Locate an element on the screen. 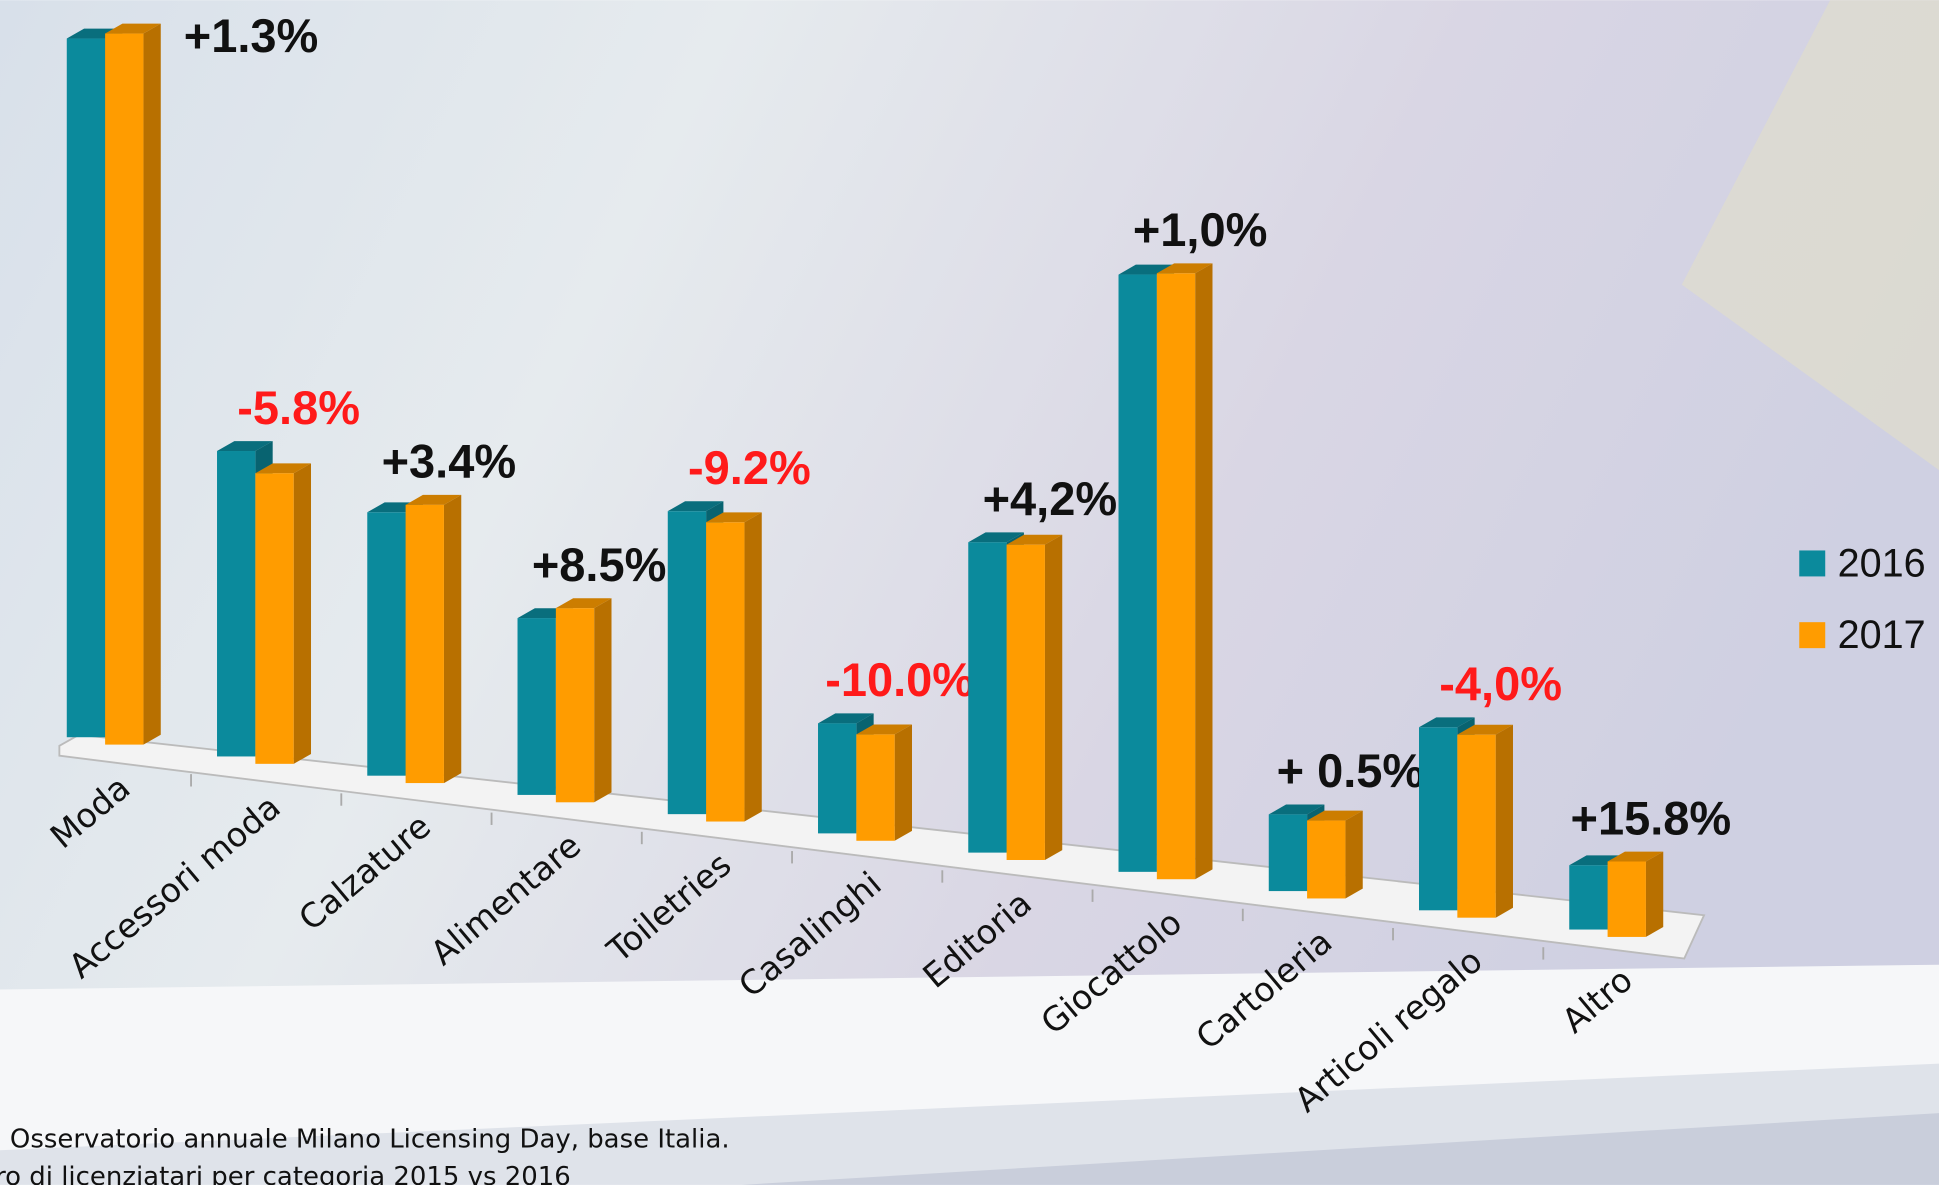  change-label: -4,0% is located at coordinates (1500, 683).